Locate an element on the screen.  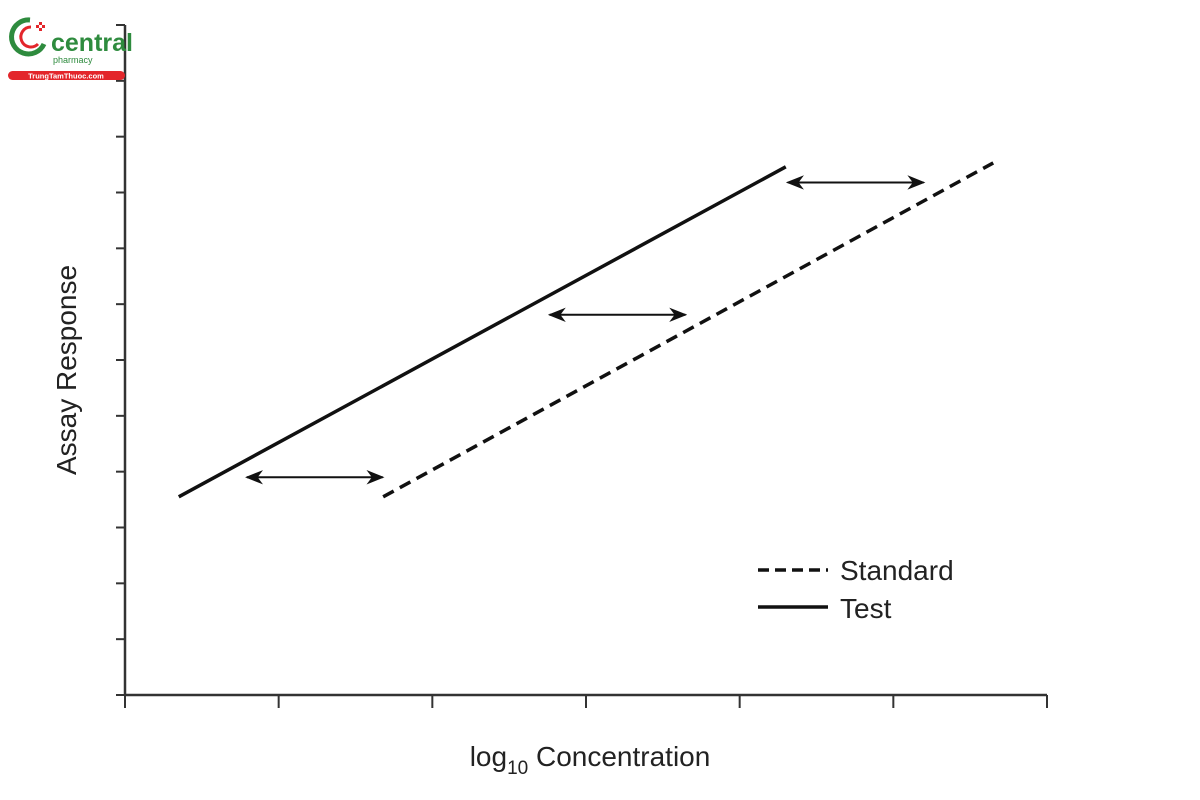
x-axis-label-rest: Concentration is located at coordinates (619, 756).